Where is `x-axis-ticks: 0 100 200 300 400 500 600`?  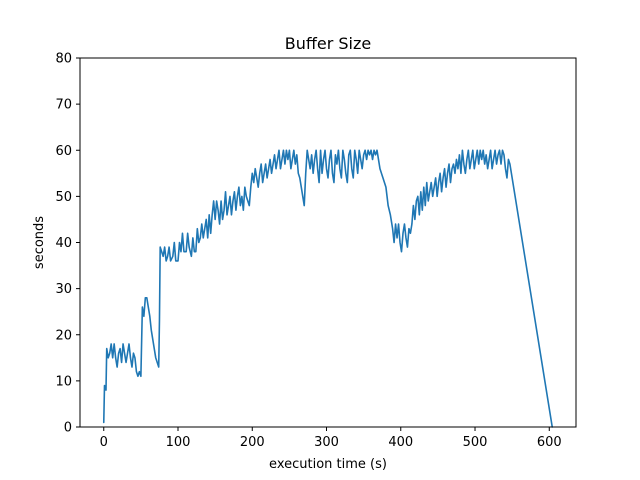
x-axis-ticks: 0 100 200 300 400 500 600 is located at coordinates (331, 438).